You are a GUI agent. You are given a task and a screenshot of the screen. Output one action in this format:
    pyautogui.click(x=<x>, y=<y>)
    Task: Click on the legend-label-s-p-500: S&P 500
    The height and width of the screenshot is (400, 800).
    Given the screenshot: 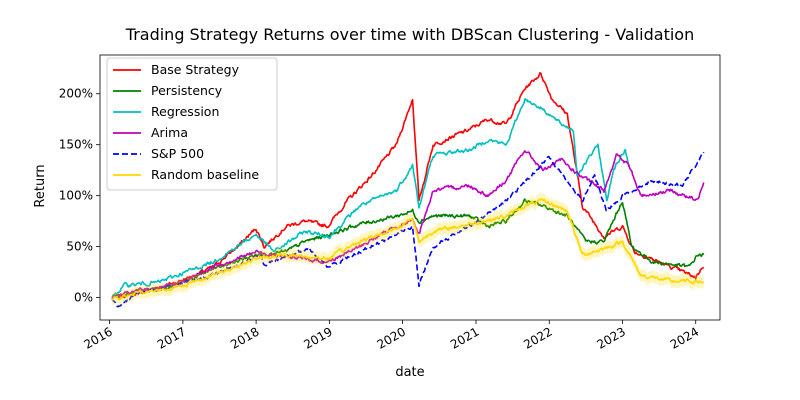 What is the action you would take?
    pyautogui.click(x=177, y=153)
    